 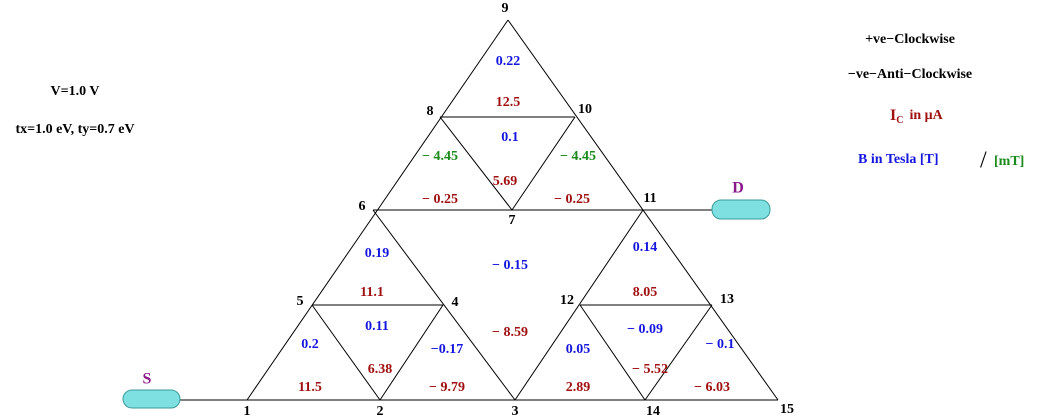 I want to click on annotation: − 0.09, so click(x=645, y=329).